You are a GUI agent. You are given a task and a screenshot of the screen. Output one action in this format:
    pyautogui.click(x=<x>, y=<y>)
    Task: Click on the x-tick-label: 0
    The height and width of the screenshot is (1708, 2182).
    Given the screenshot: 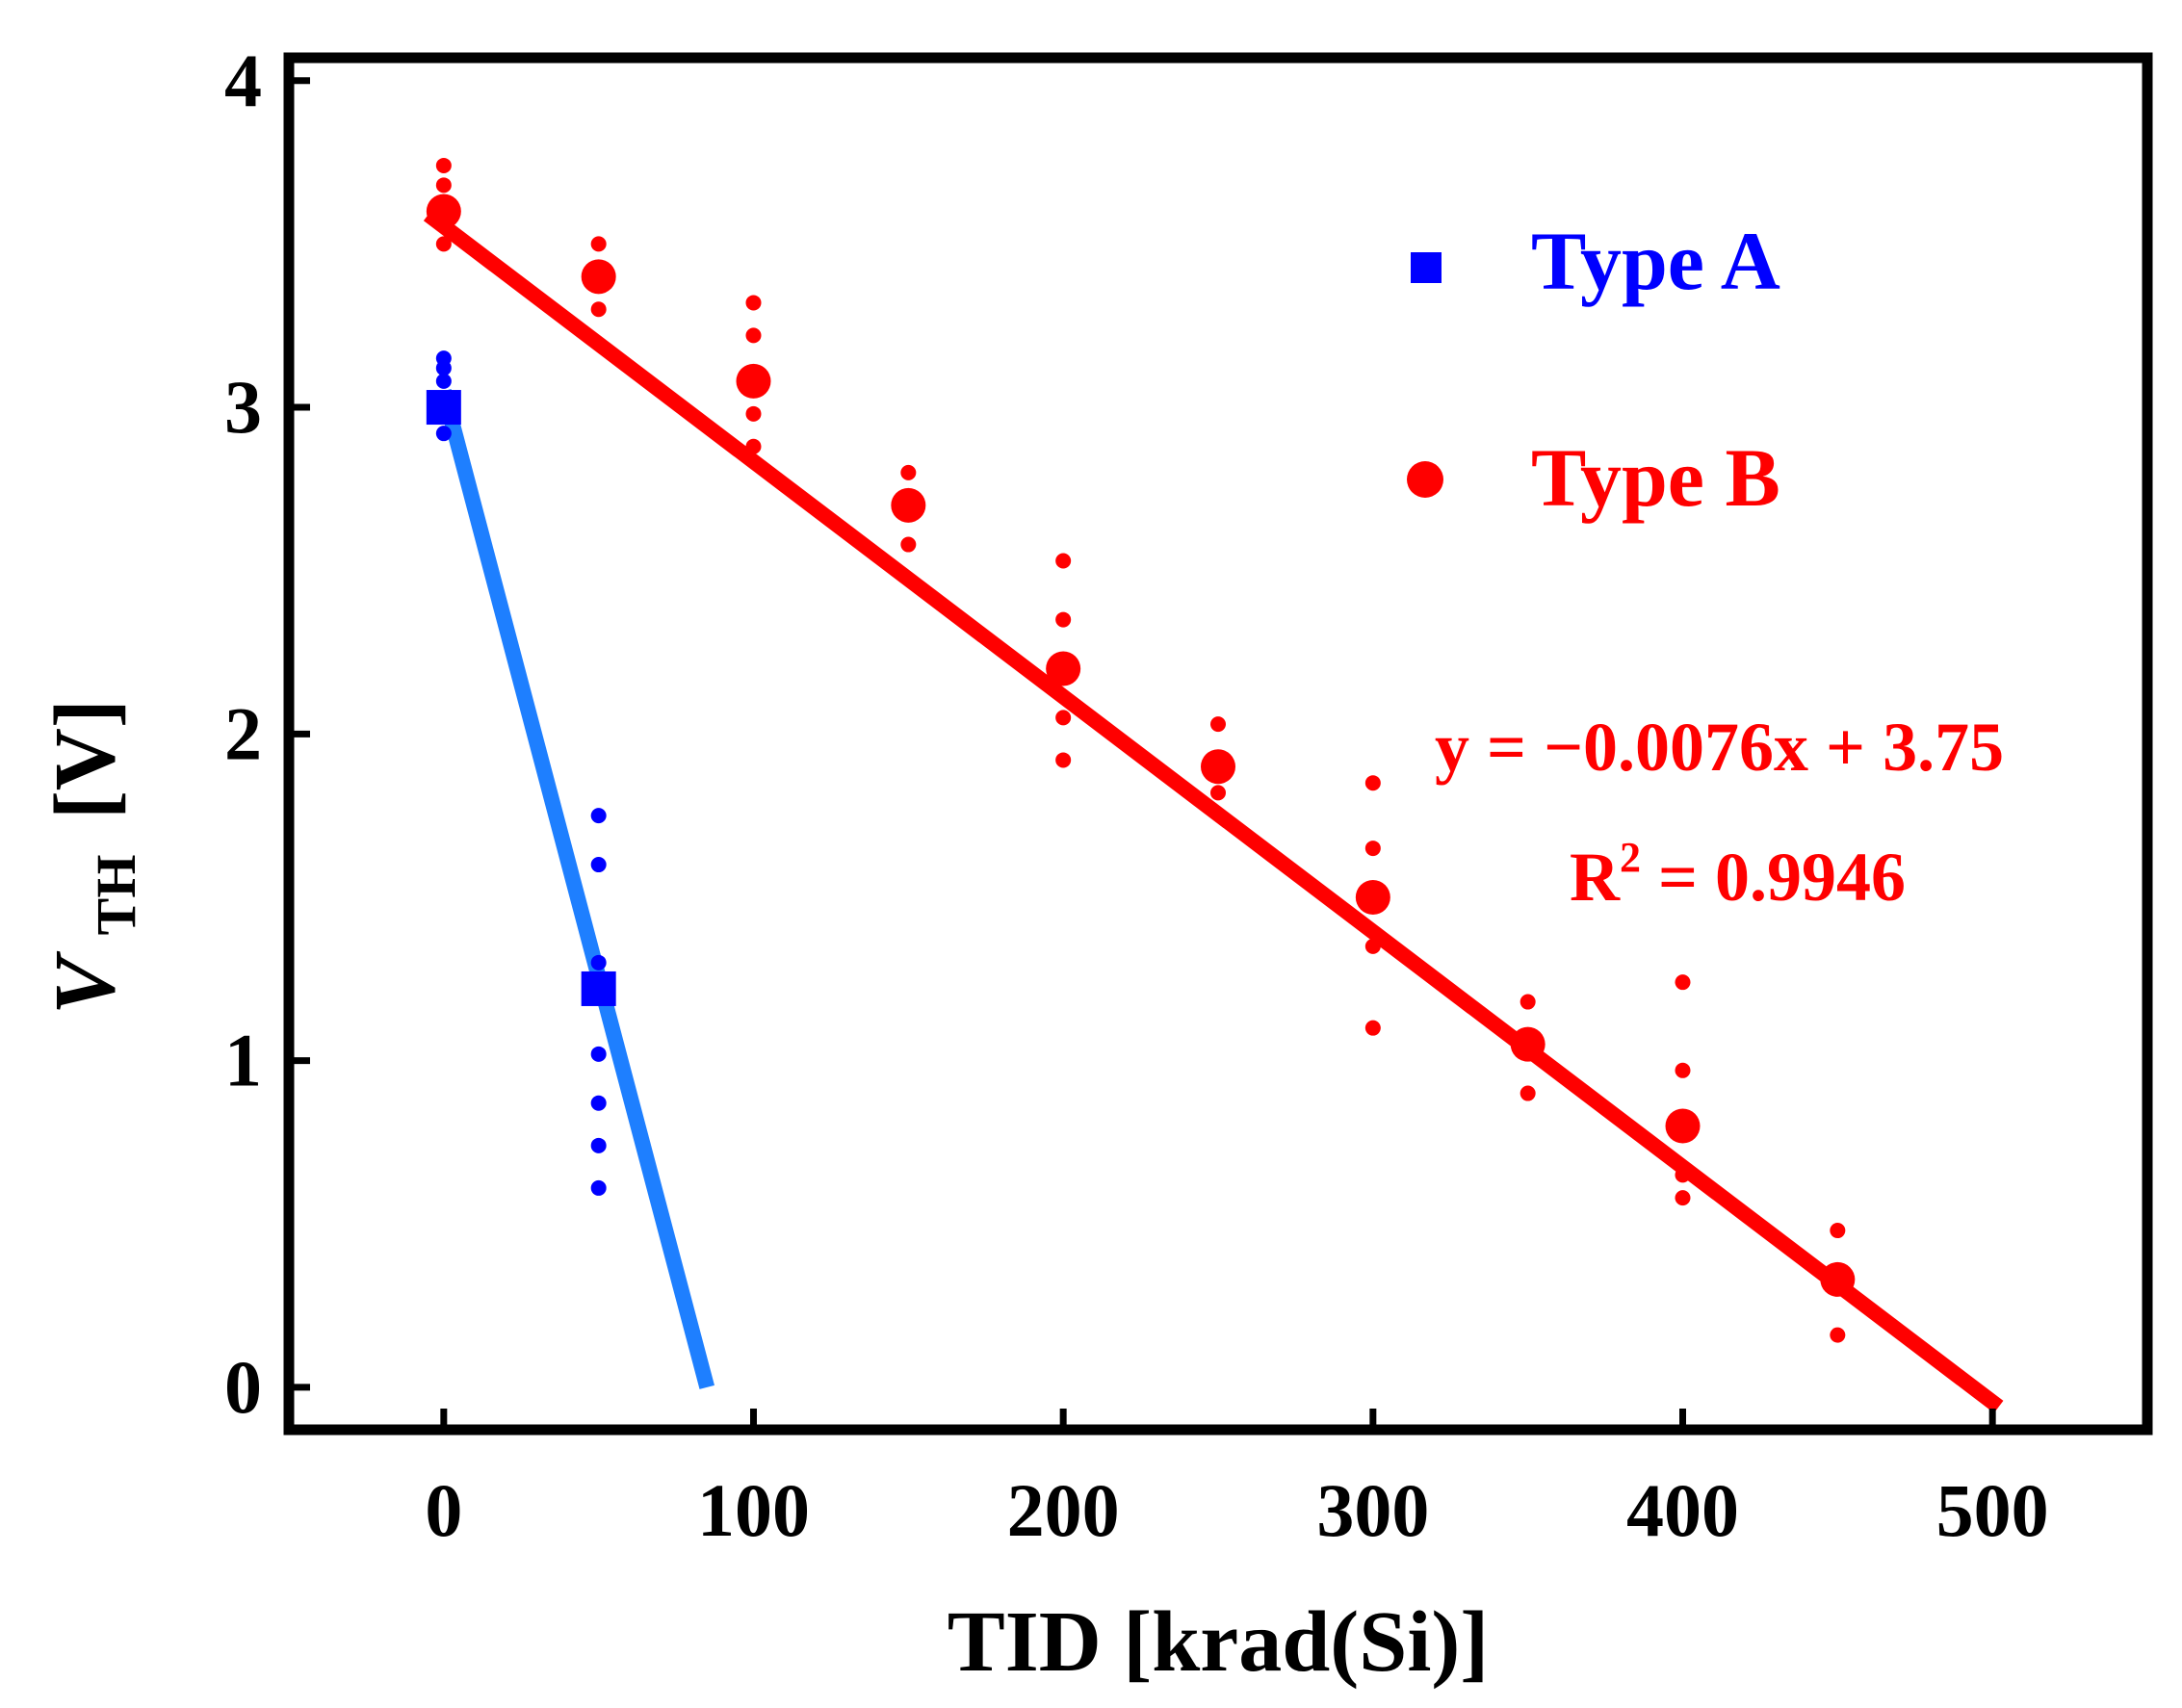 What is the action you would take?
    pyautogui.click(x=443, y=1510)
    